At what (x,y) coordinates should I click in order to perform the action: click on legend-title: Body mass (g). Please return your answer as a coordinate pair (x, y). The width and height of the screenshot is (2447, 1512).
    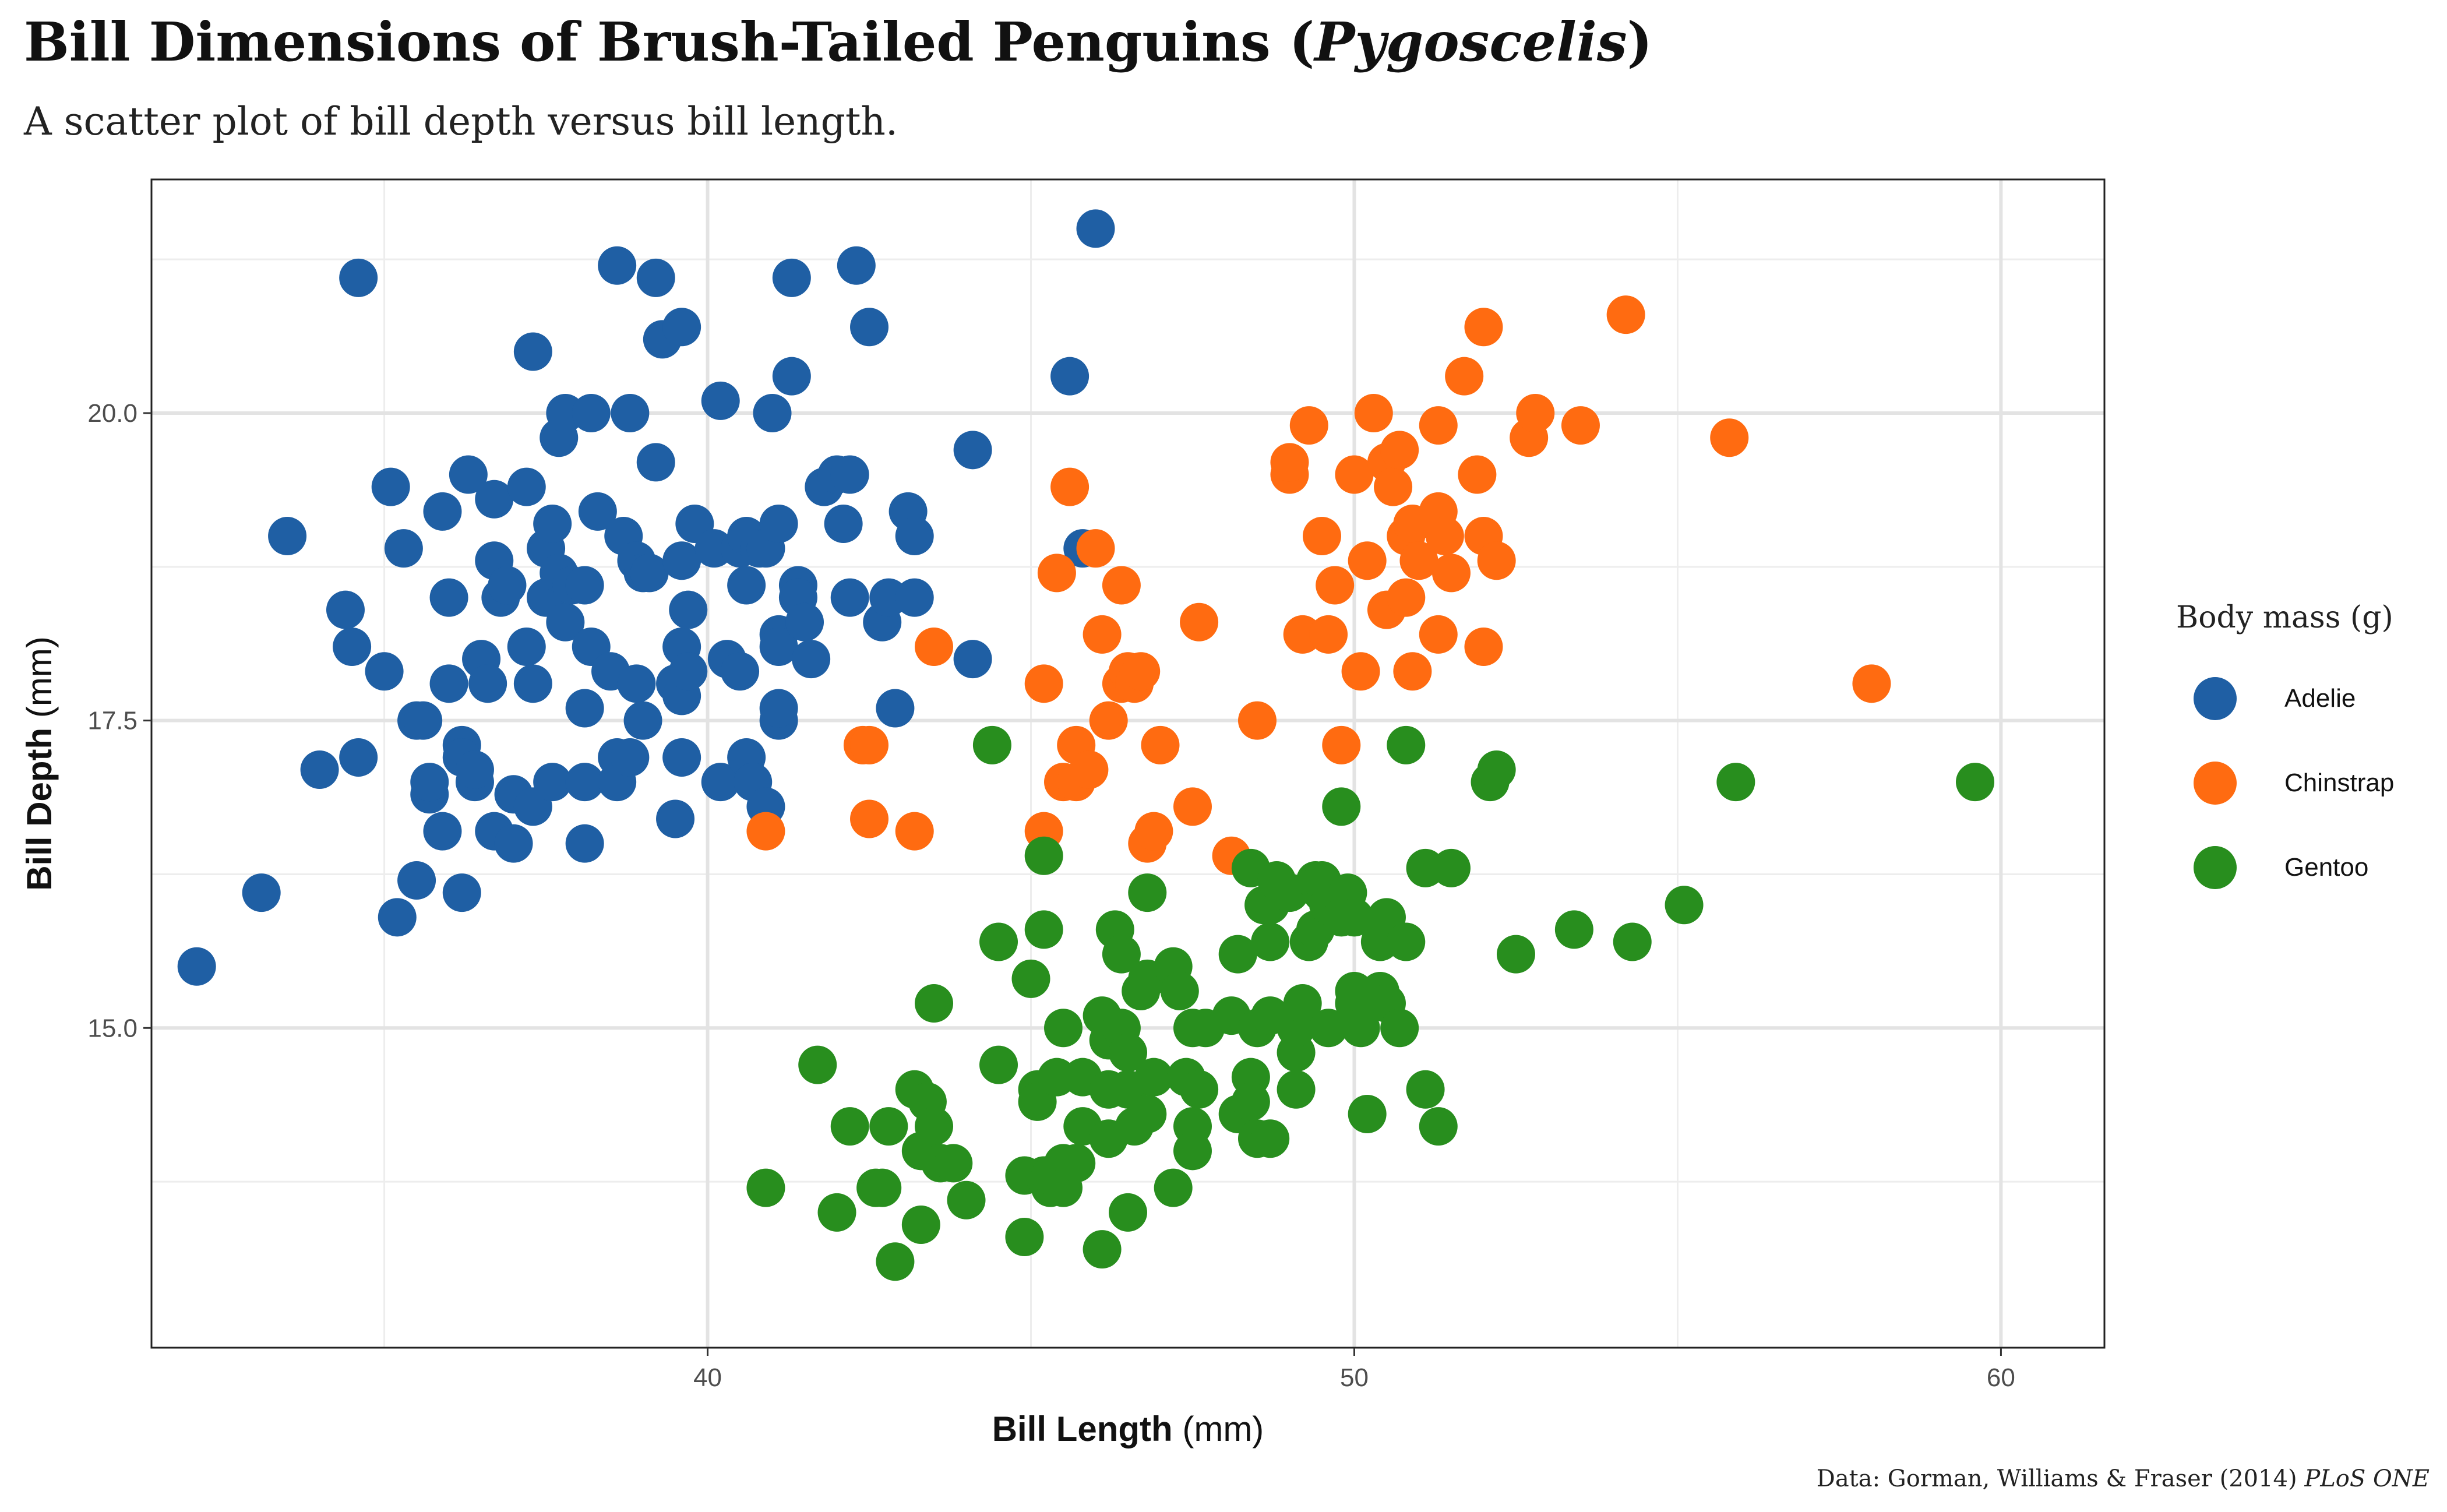
    Looking at the image, I should click on (2284, 617).